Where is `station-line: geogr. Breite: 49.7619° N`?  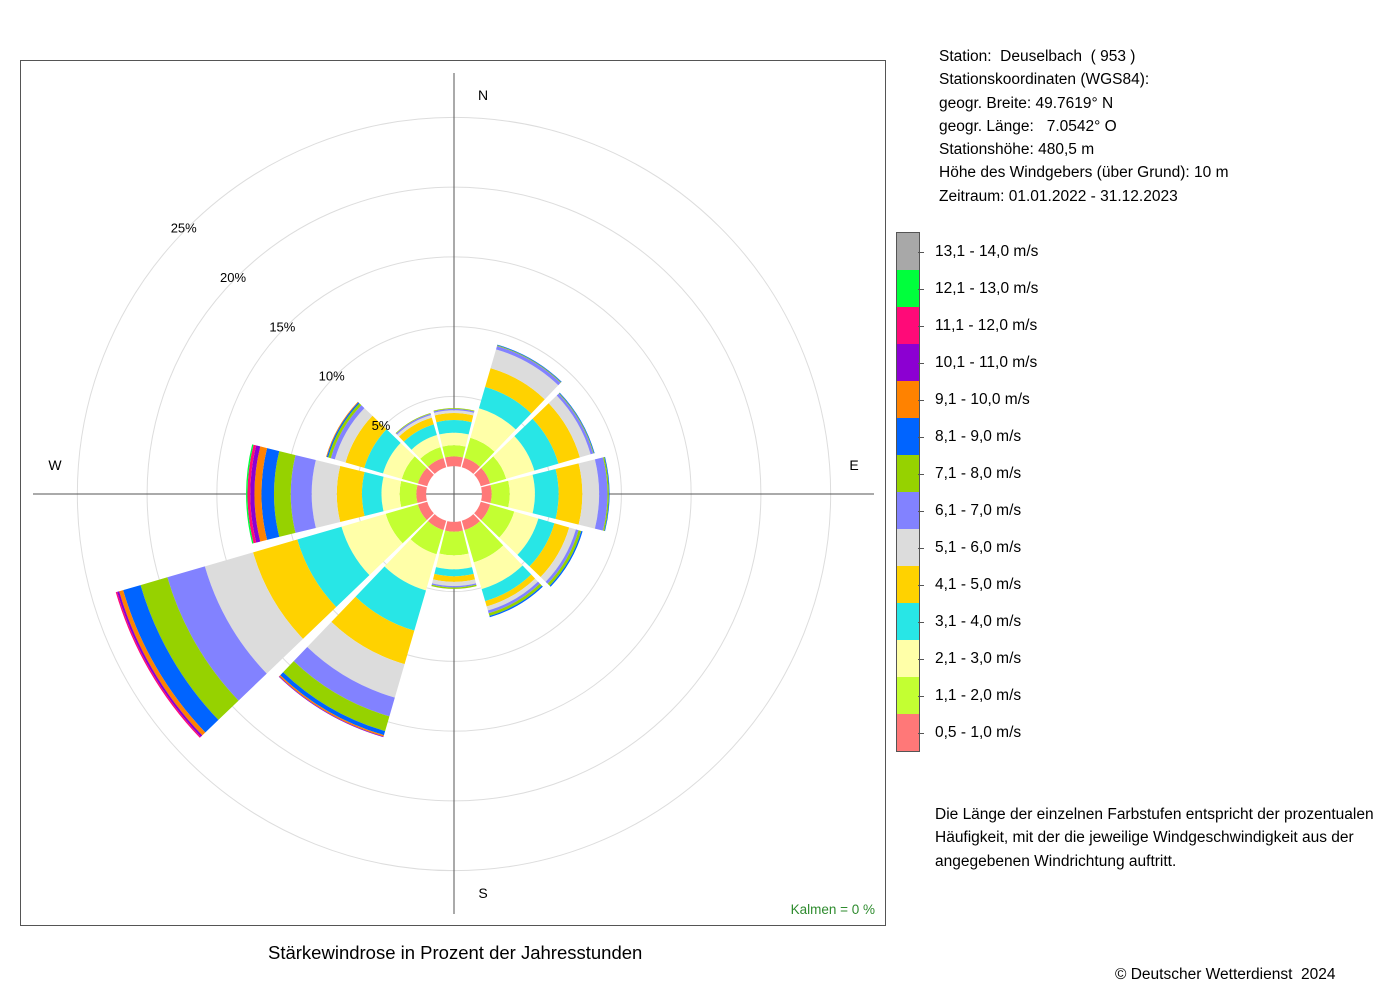
station-line: geogr. Breite: 49.7619° N is located at coordinates (1026, 103).